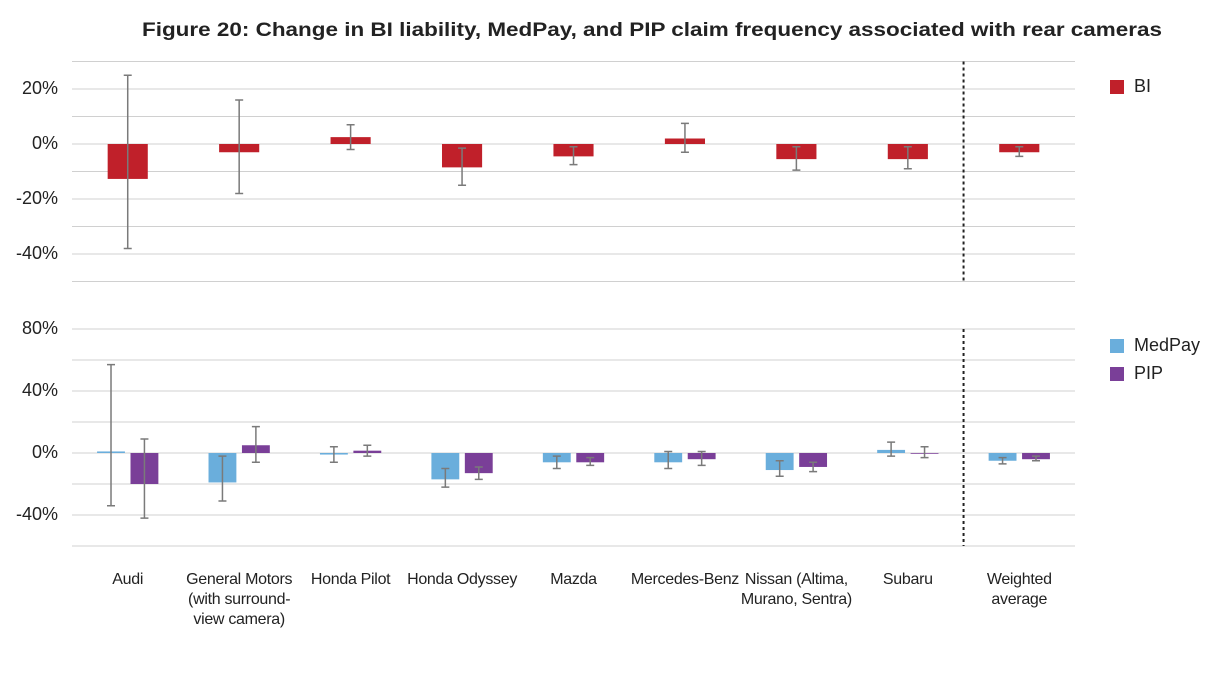 This screenshot has width=1215, height=673. I want to click on y-tick-label: 20%, so click(40, 88).